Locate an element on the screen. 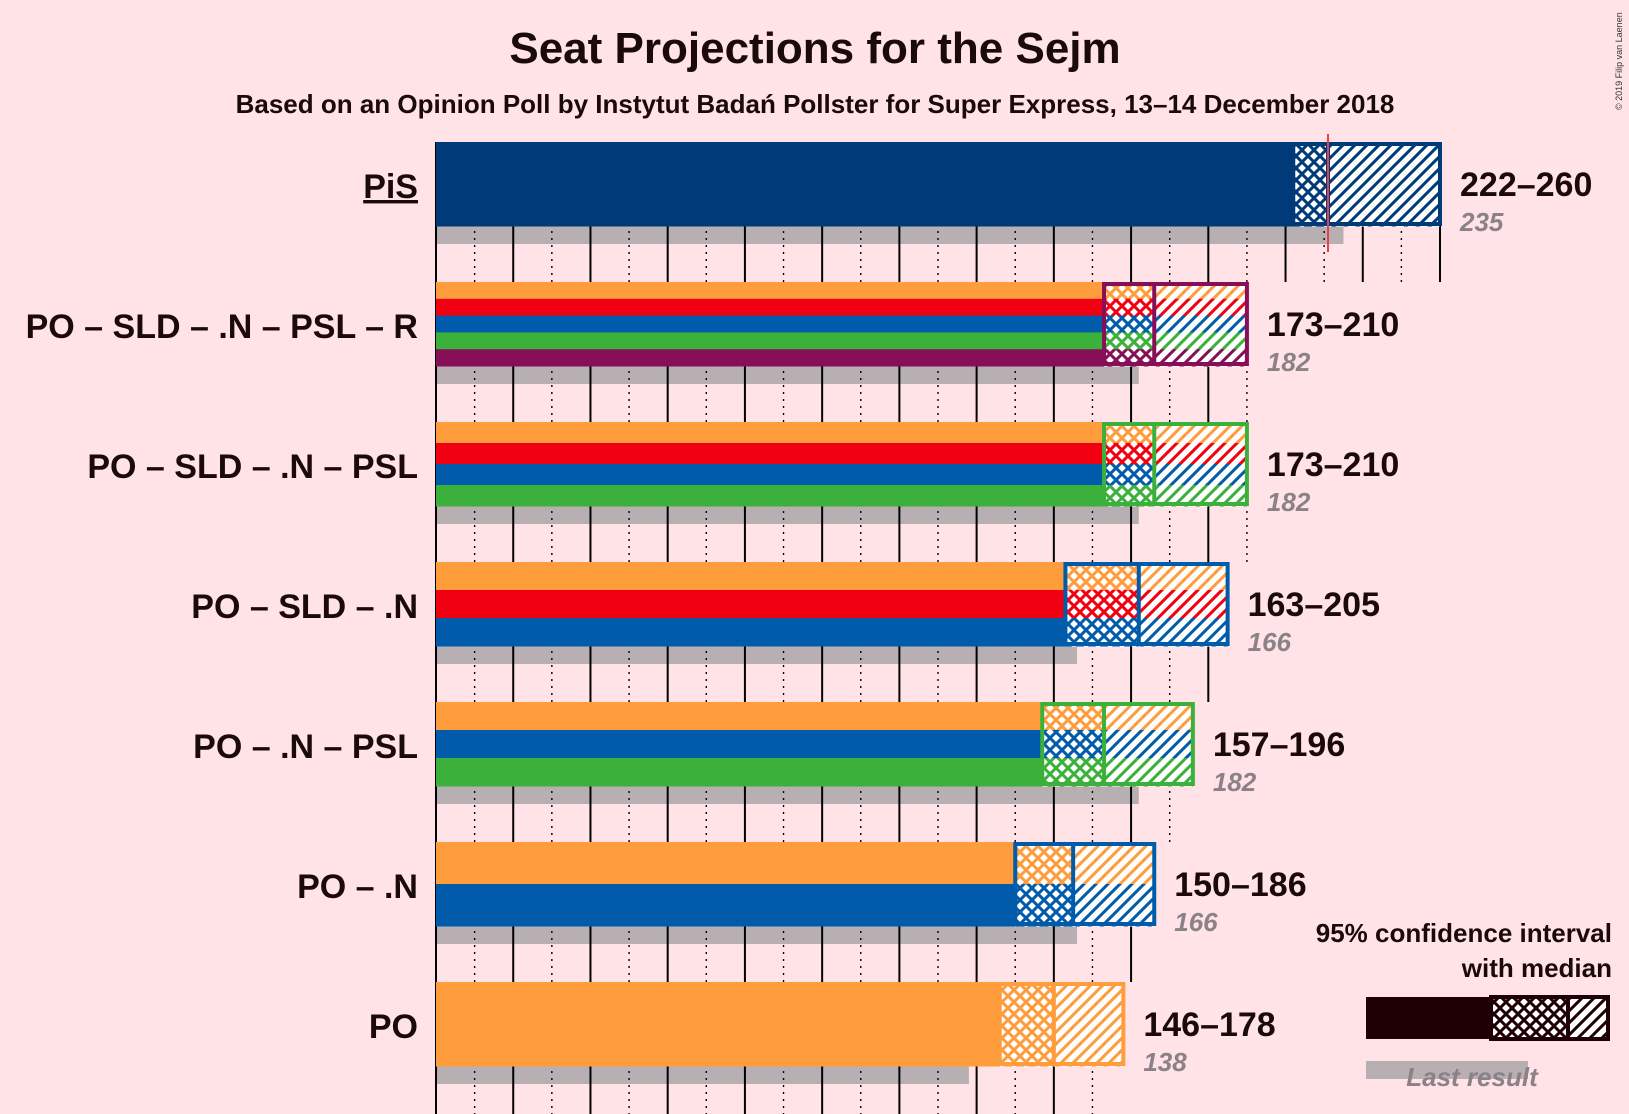 This screenshot has height=1114, width=1629. legend-last-result-bar is located at coordinates (1447, 1070).